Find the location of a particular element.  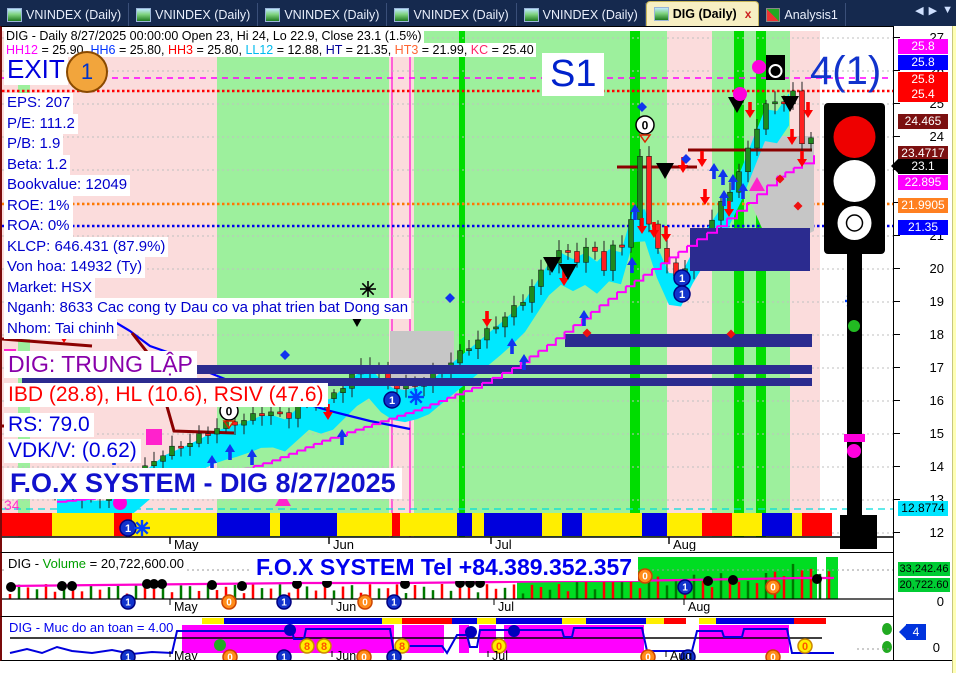

safety-title: DIG - Muc do an toan = 4.00 is located at coordinates (91, 627).